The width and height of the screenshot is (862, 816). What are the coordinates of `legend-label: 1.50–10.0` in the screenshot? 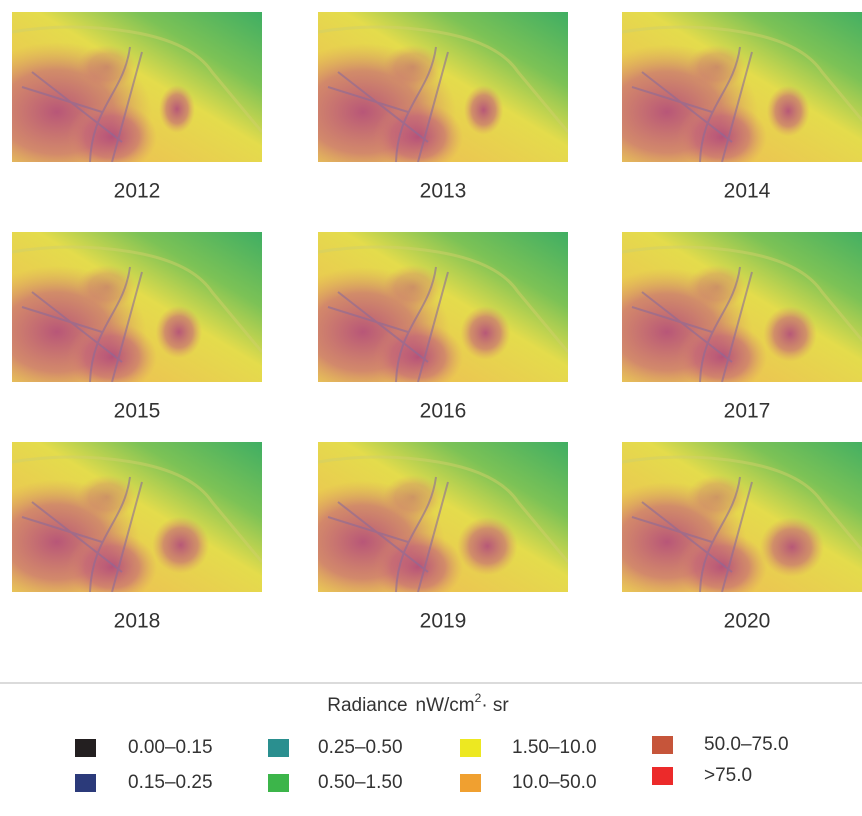 It's located at (554, 747).